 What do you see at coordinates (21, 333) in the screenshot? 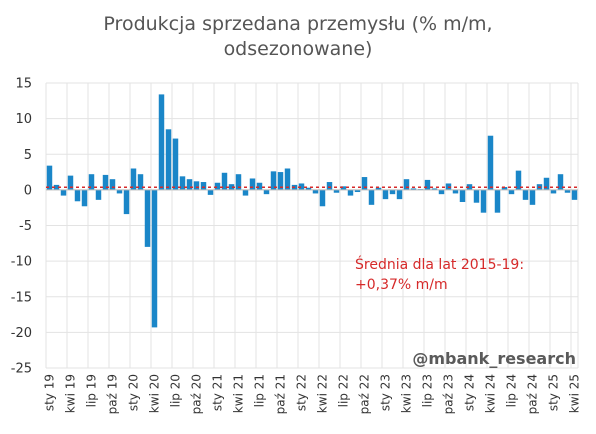
I see `y-tick-label: -20` at bounding box center [21, 333].